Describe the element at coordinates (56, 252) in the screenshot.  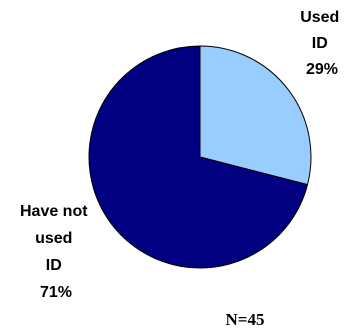
I see `label-have-not-used-id: Have not used ID 71%` at that location.